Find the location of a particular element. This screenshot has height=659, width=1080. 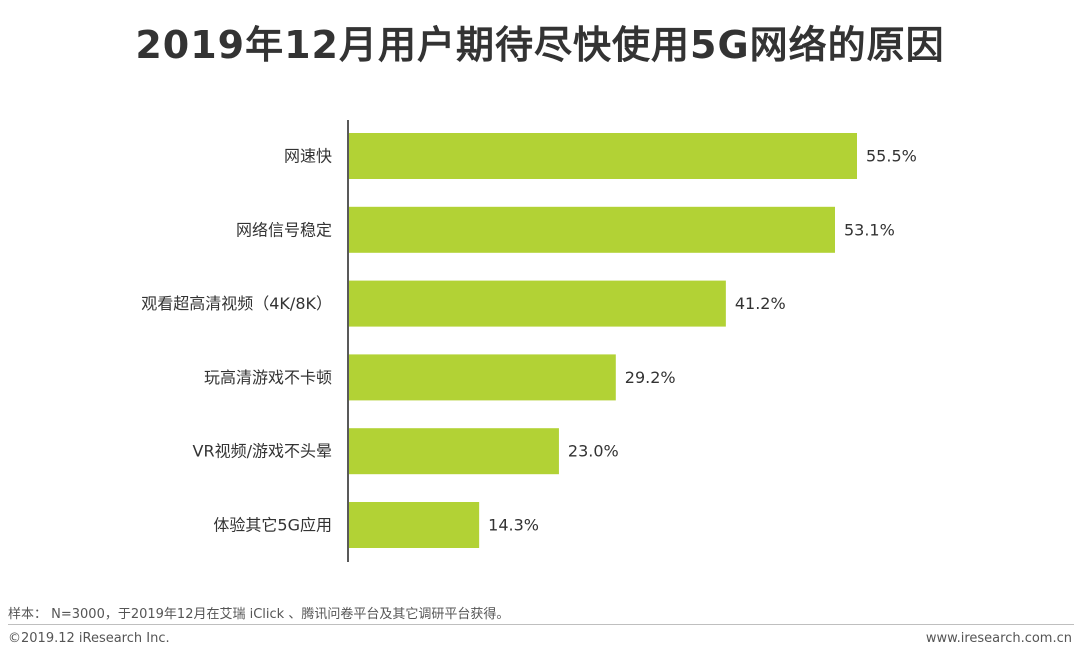

category-label-1: 网络信号稳定 is located at coordinates (284, 229).